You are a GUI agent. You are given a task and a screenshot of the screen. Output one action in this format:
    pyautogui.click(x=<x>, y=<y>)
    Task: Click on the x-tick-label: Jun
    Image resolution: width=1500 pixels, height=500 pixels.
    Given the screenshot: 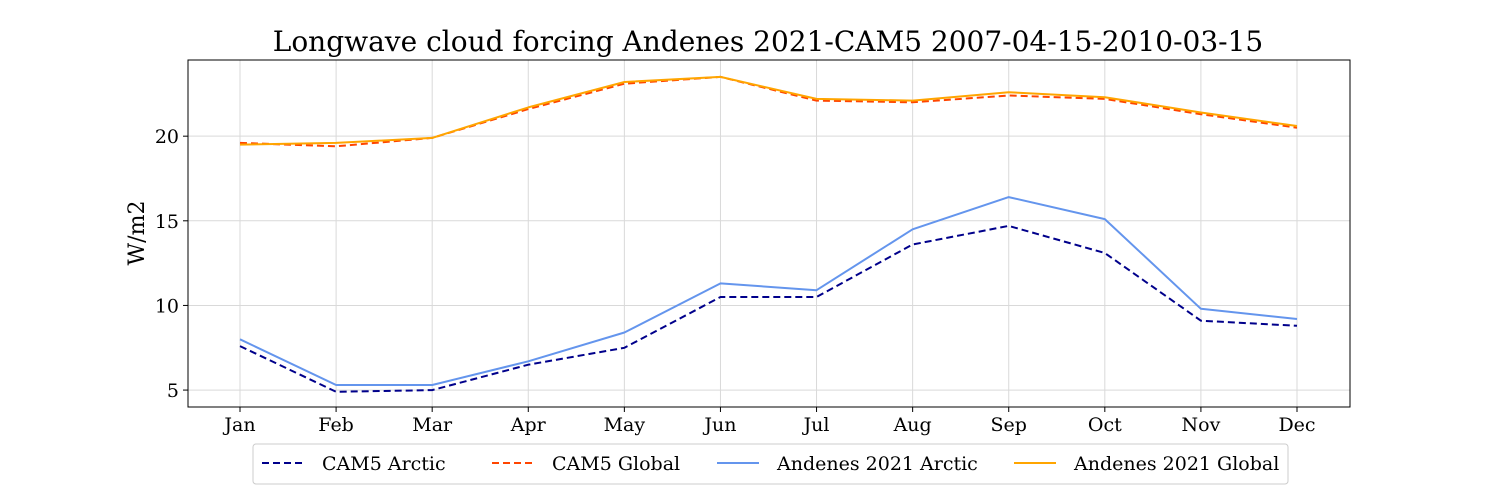 What is the action you would take?
    pyautogui.click(x=719, y=425)
    